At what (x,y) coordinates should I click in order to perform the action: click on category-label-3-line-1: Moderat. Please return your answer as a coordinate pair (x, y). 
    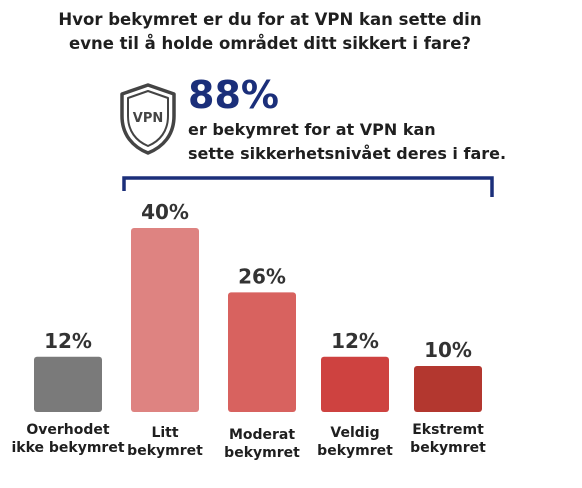
    Looking at the image, I should click on (262, 435).